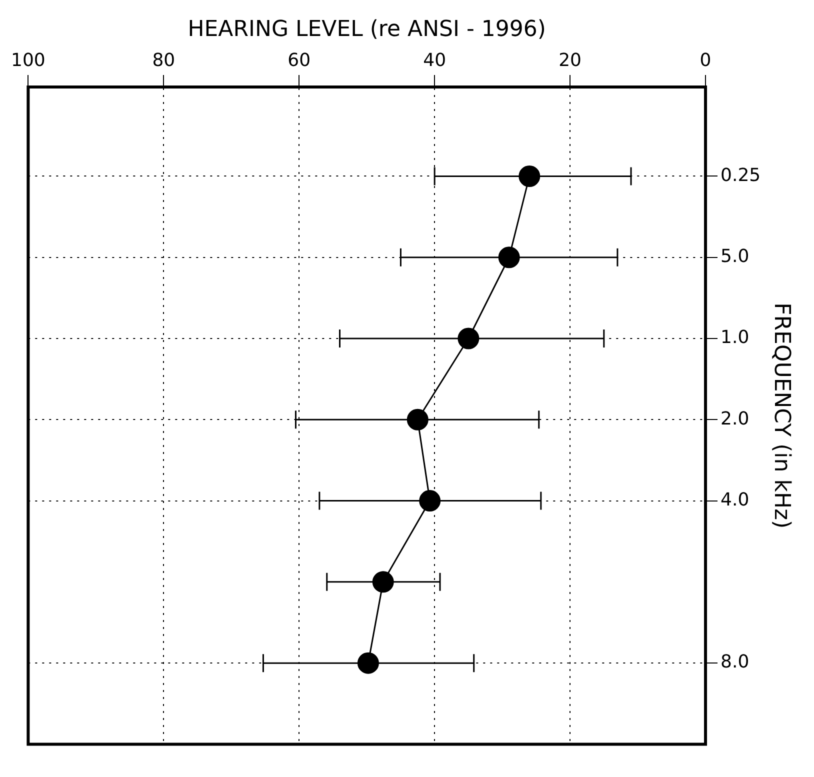 The image size is (814, 777). Describe the element at coordinates (735, 257) in the screenshot. I see `y-tick-label: 5.0` at that location.